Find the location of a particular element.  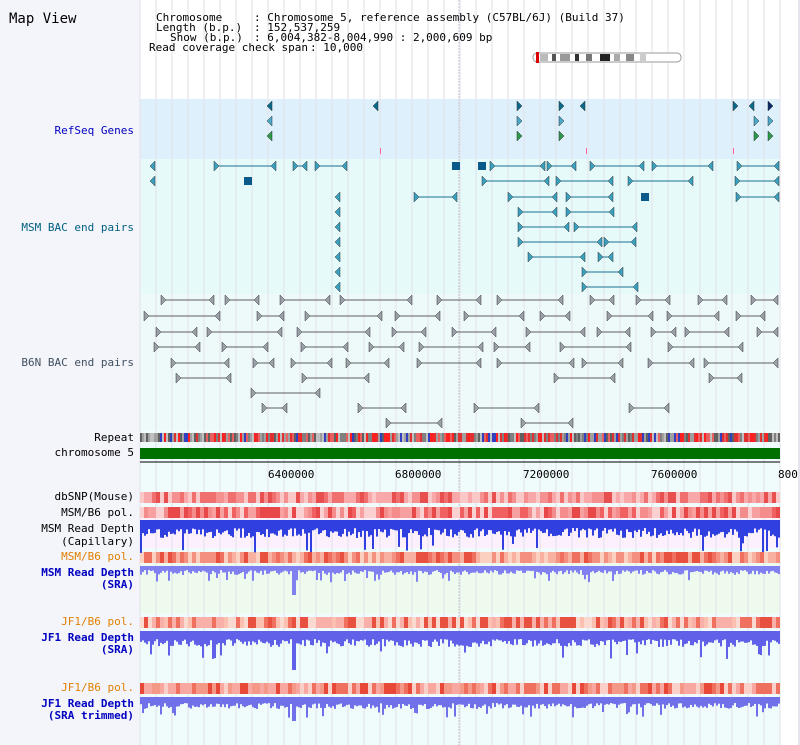

refseq-genes-track is located at coordinates (520, 127).